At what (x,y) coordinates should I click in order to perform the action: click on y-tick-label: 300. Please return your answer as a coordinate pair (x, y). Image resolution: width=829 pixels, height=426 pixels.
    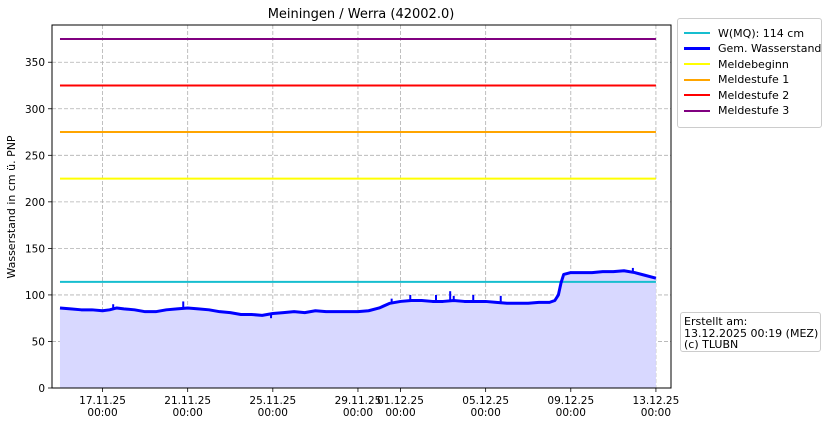
    Looking at the image, I should click on (35, 110).